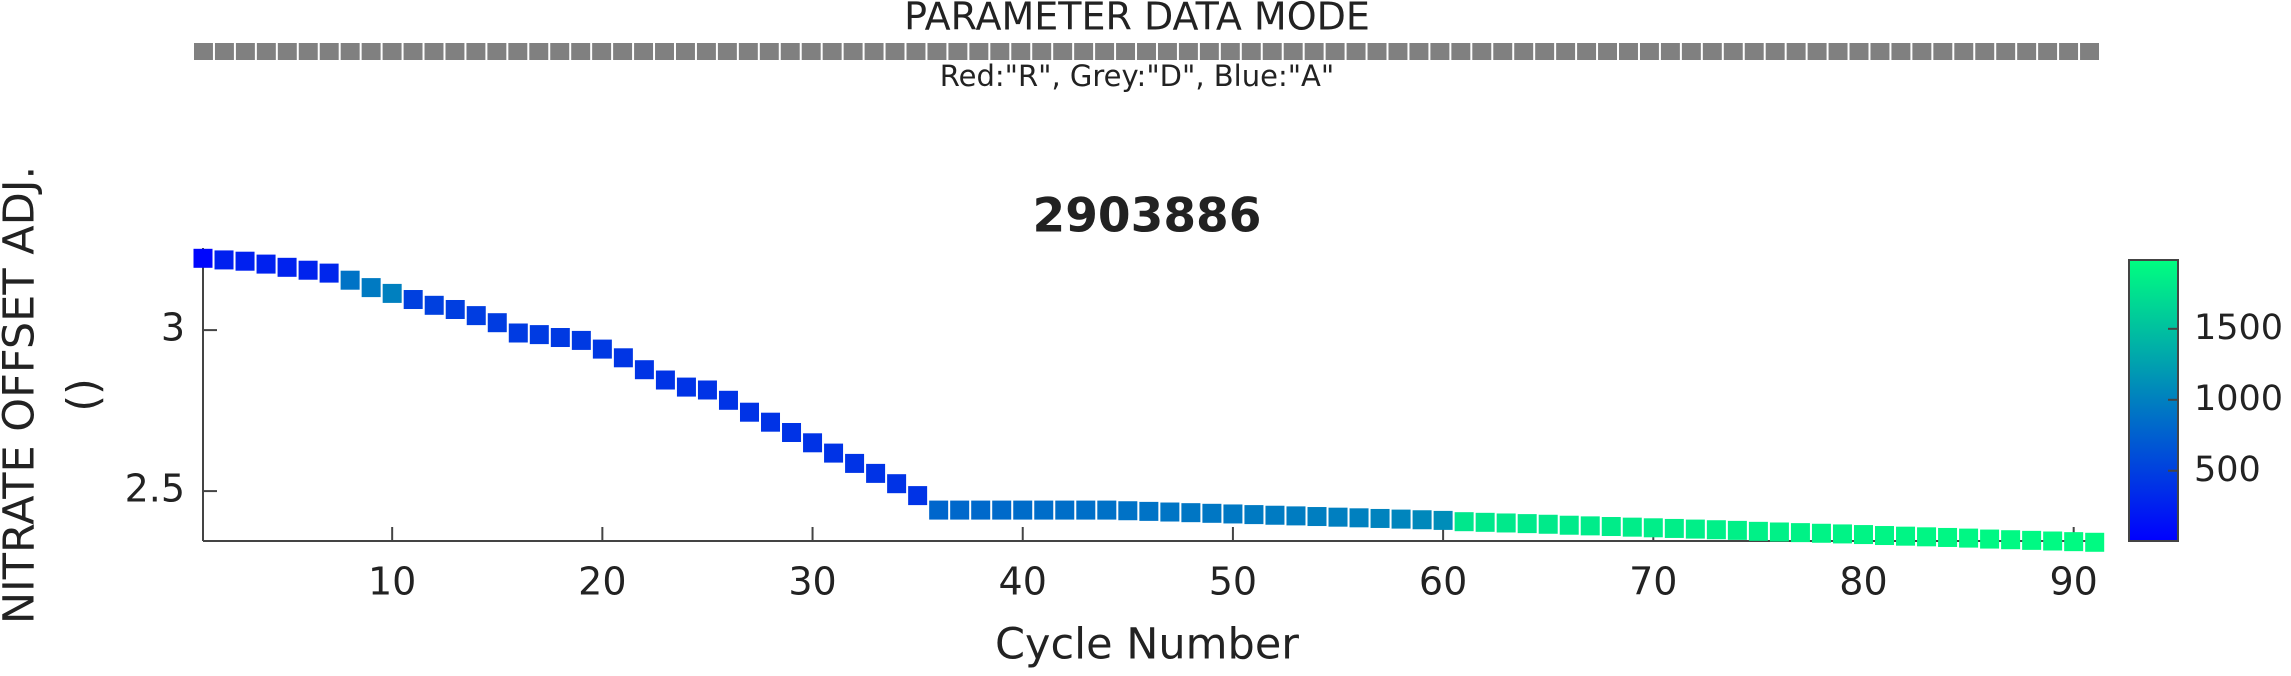  Describe the element at coordinates (602, 582) in the screenshot. I see `x-tick-label: 20` at that location.